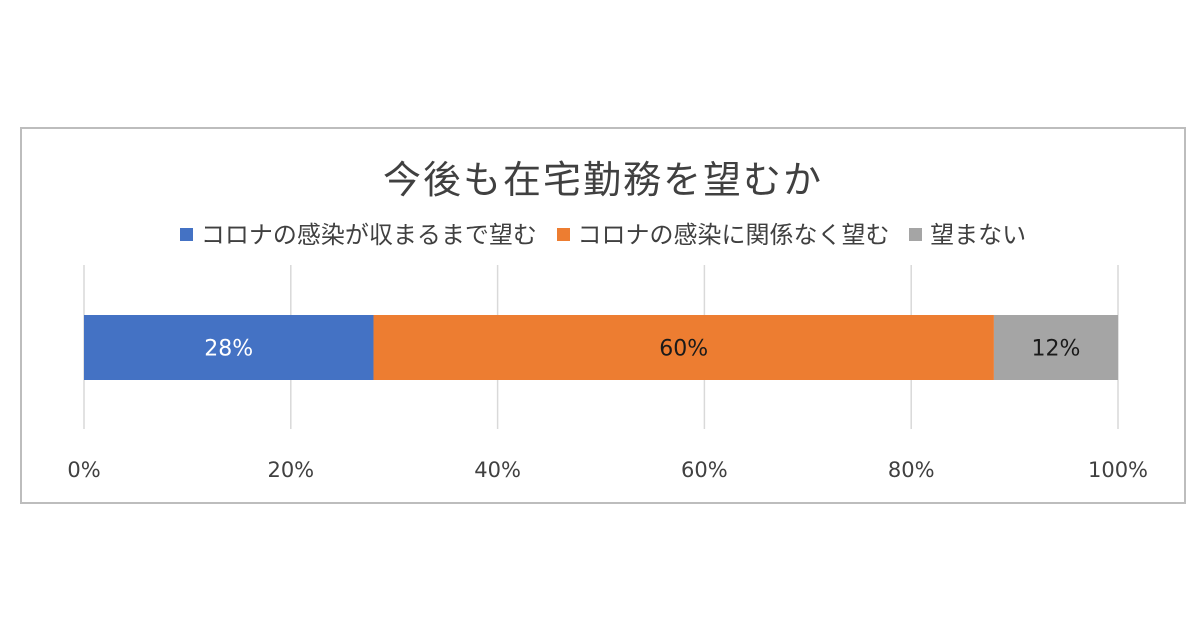 The image size is (1200, 630). I want to click on chart-title: 今後も在宅勤務を望むか, so click(602, 180).